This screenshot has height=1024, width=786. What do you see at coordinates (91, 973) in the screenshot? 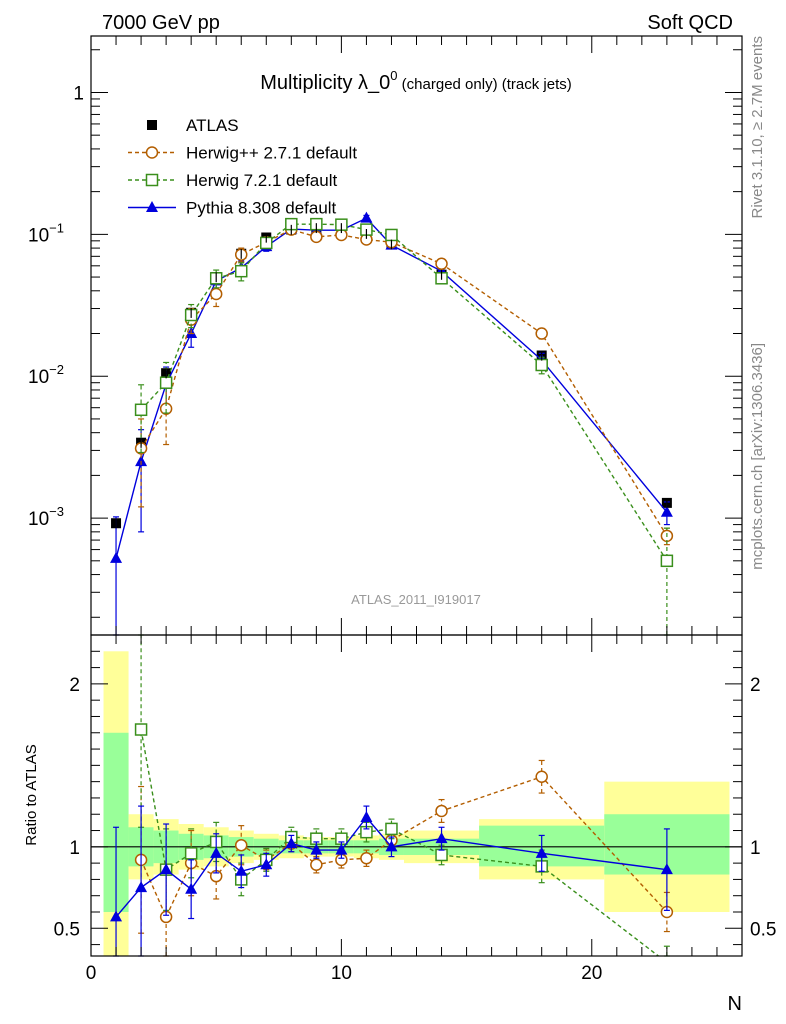
I see `x-tick-label: 0` at bounding box center [91, 973].